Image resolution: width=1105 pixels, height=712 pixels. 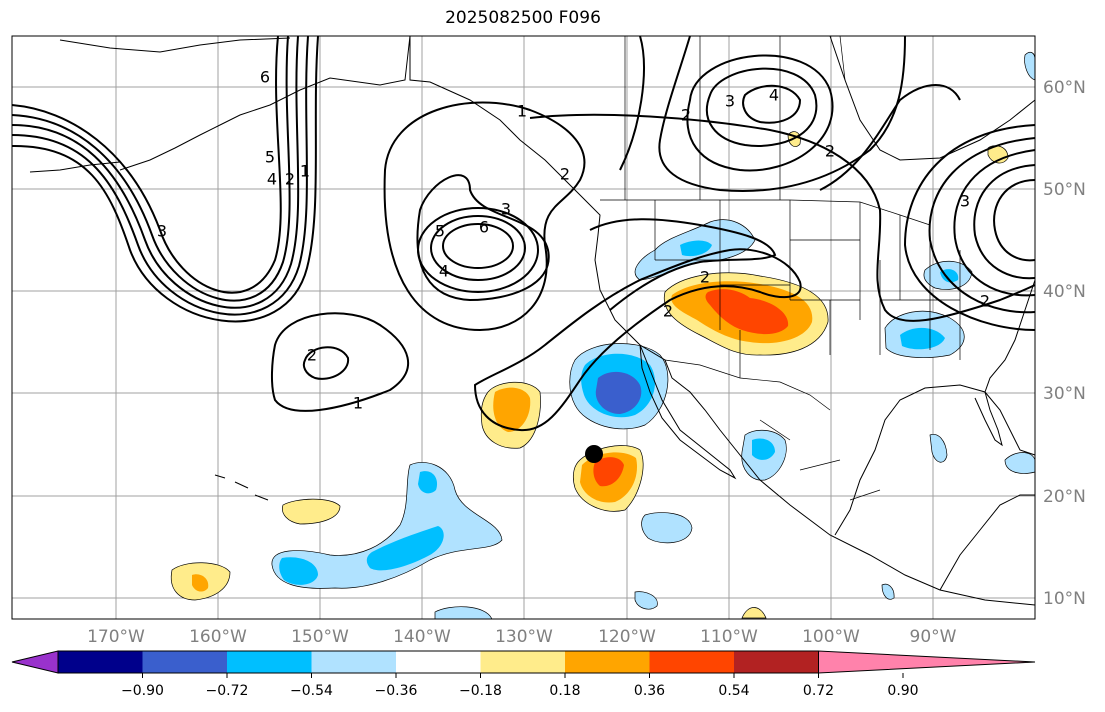 What do you see at coordinates (594, 454) in the screenshot?
I see `black-dot-icon` at bounding box center [594, 454].